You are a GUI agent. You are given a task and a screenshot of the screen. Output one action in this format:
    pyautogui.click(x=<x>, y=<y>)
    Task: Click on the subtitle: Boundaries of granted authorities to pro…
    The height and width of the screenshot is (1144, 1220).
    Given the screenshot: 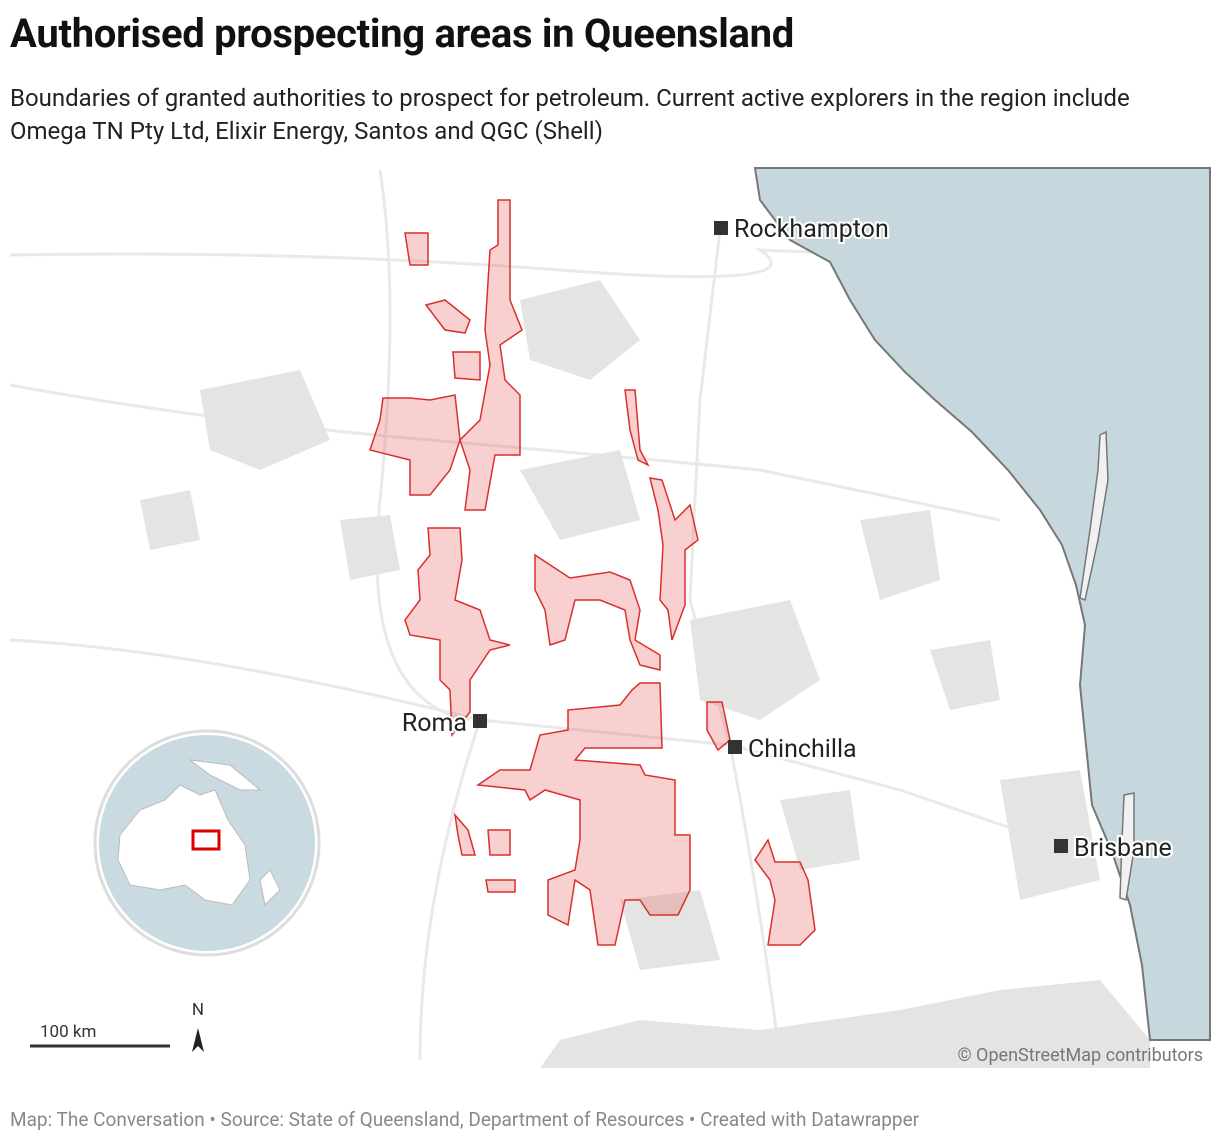 What is the action you would take?
    pyautogui.click(x=570, y=114)
    